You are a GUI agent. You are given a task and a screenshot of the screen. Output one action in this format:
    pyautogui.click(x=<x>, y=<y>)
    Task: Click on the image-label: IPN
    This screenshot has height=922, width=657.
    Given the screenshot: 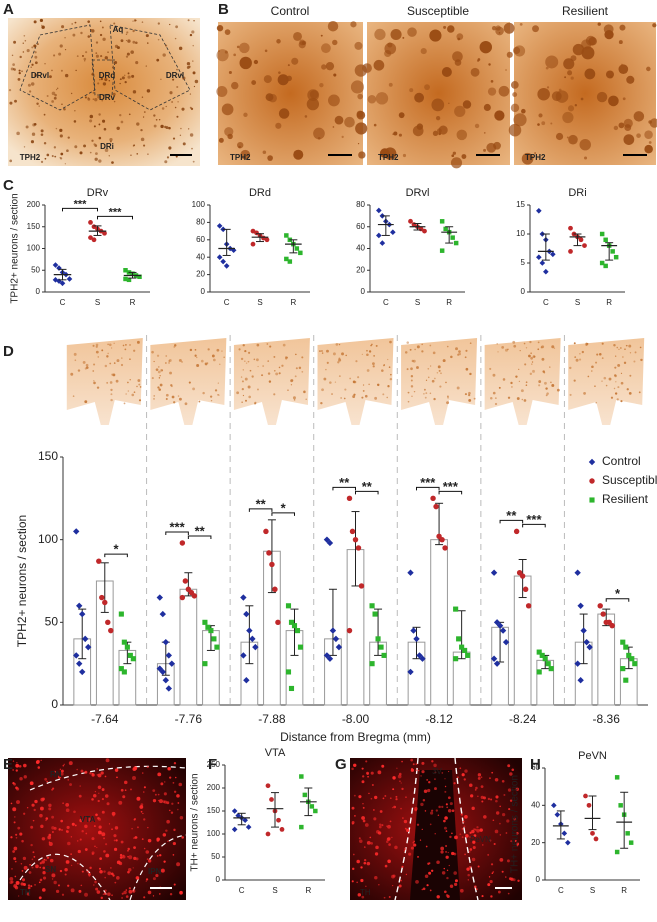 What is the action you would take?
    pyautogui.click(x=155, y=871)
    